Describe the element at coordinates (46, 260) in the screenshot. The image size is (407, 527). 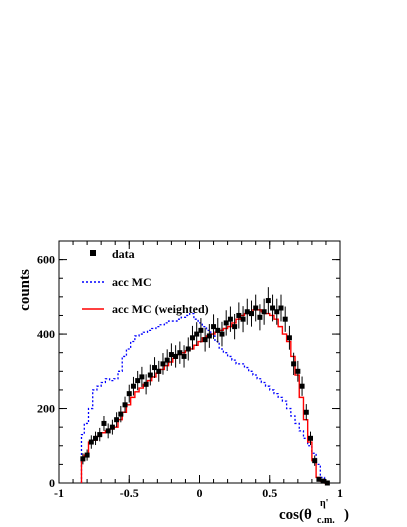
I see `y-tick-label: 600` at that location.